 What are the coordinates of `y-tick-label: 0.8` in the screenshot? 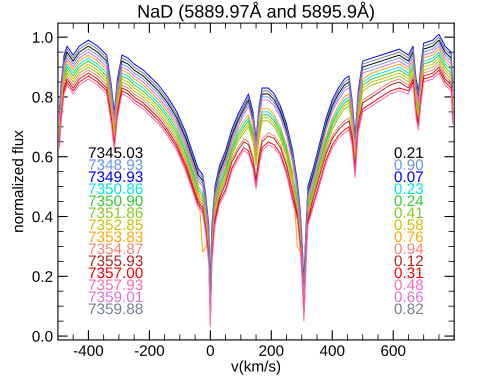 It's located at (42, 97).